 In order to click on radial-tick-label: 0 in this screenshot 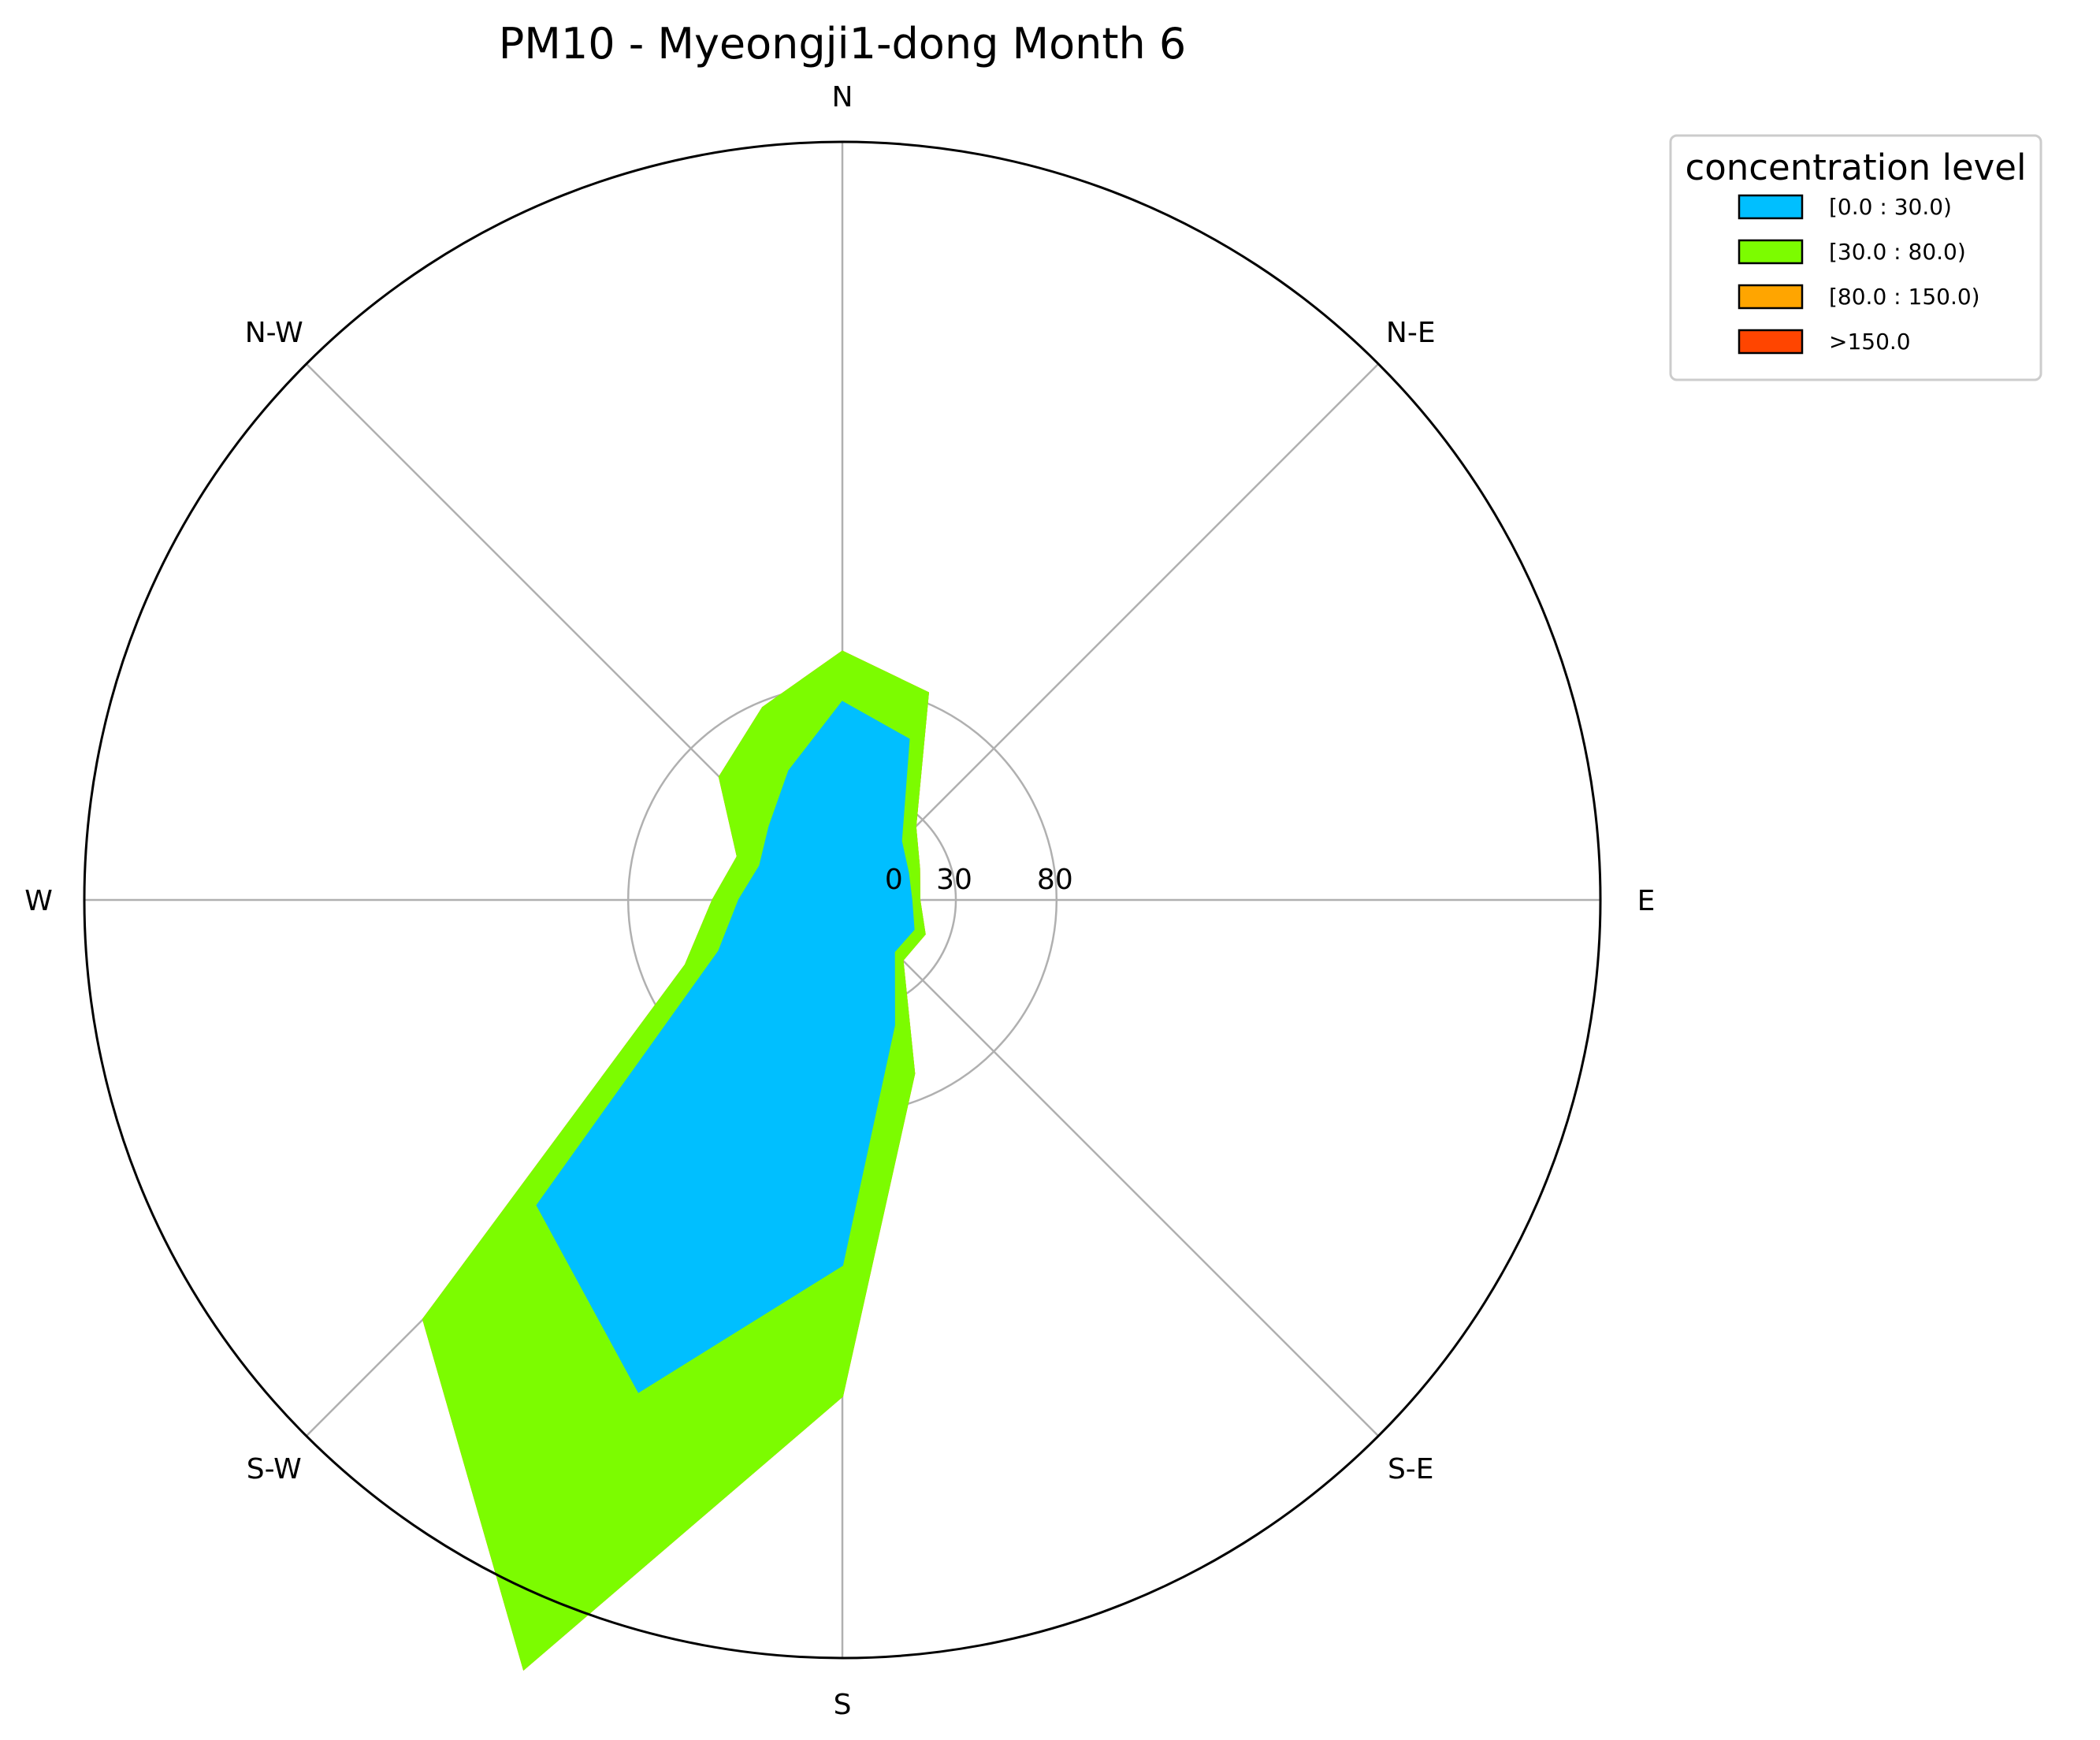, I will do `click(894, 880)`.